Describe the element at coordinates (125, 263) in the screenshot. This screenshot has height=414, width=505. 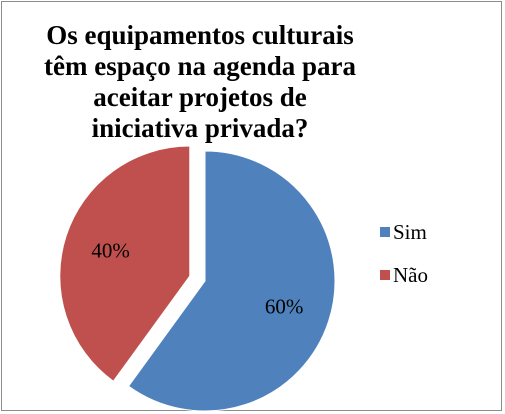
I see `pie-slice-no` at that location.